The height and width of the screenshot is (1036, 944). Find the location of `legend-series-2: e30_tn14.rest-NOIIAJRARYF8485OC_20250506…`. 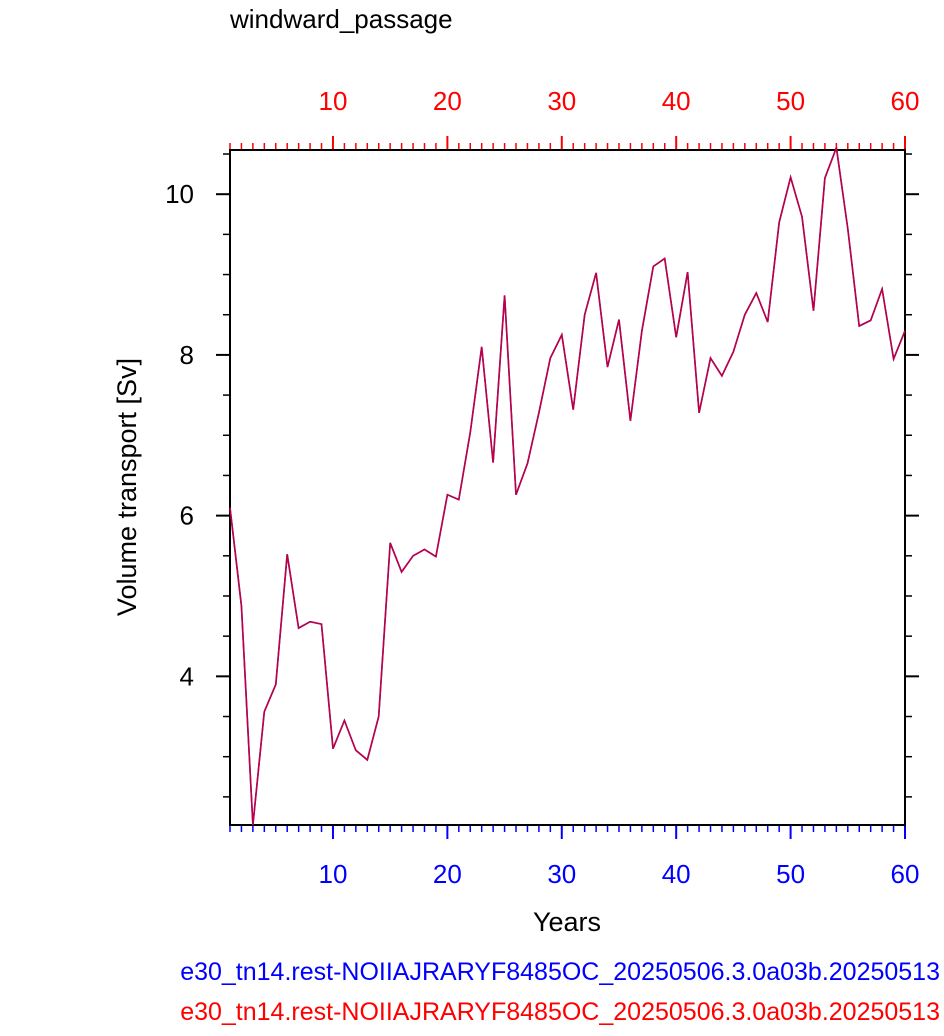

legend-series-2: e30_tn14.rest-NOIIAJRARYF8485OC_20250506… is located at coordinates (560, 1012).